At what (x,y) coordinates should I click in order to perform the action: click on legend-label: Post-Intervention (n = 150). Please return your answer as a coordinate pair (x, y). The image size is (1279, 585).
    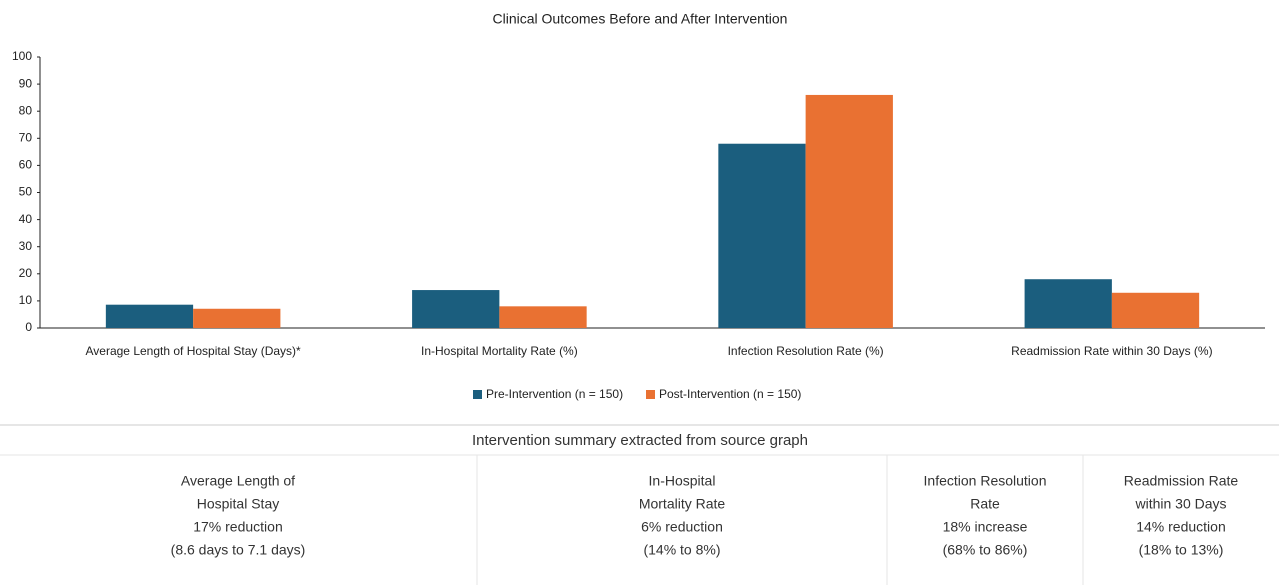
    Looking at the image, I should click on (730, 394).